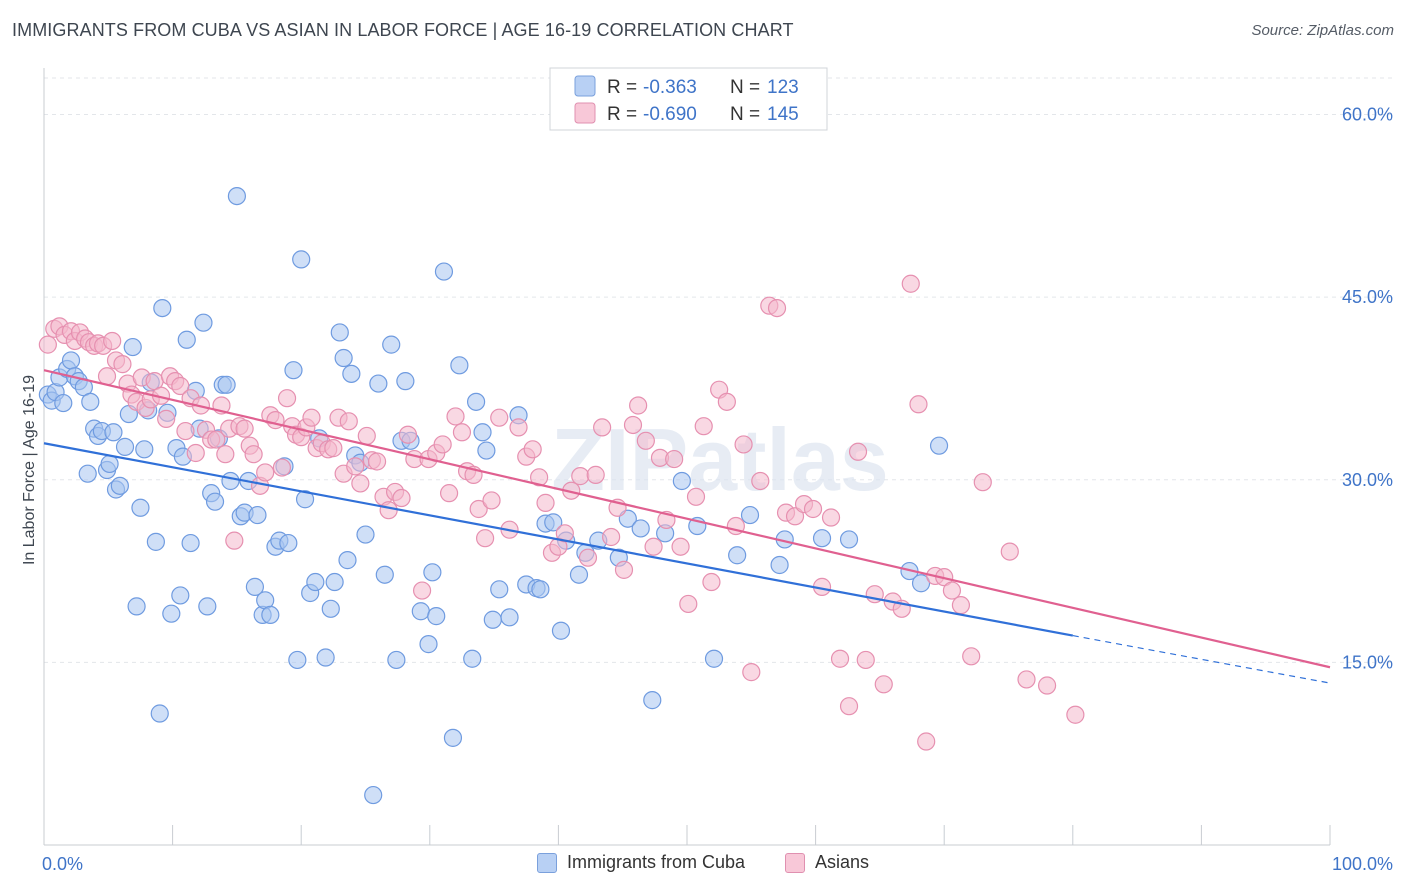 Image resolution: width=1406 pixels, height=892 pixels. I want to click on y-tick-label: 60.0%, so click(1367, 115).